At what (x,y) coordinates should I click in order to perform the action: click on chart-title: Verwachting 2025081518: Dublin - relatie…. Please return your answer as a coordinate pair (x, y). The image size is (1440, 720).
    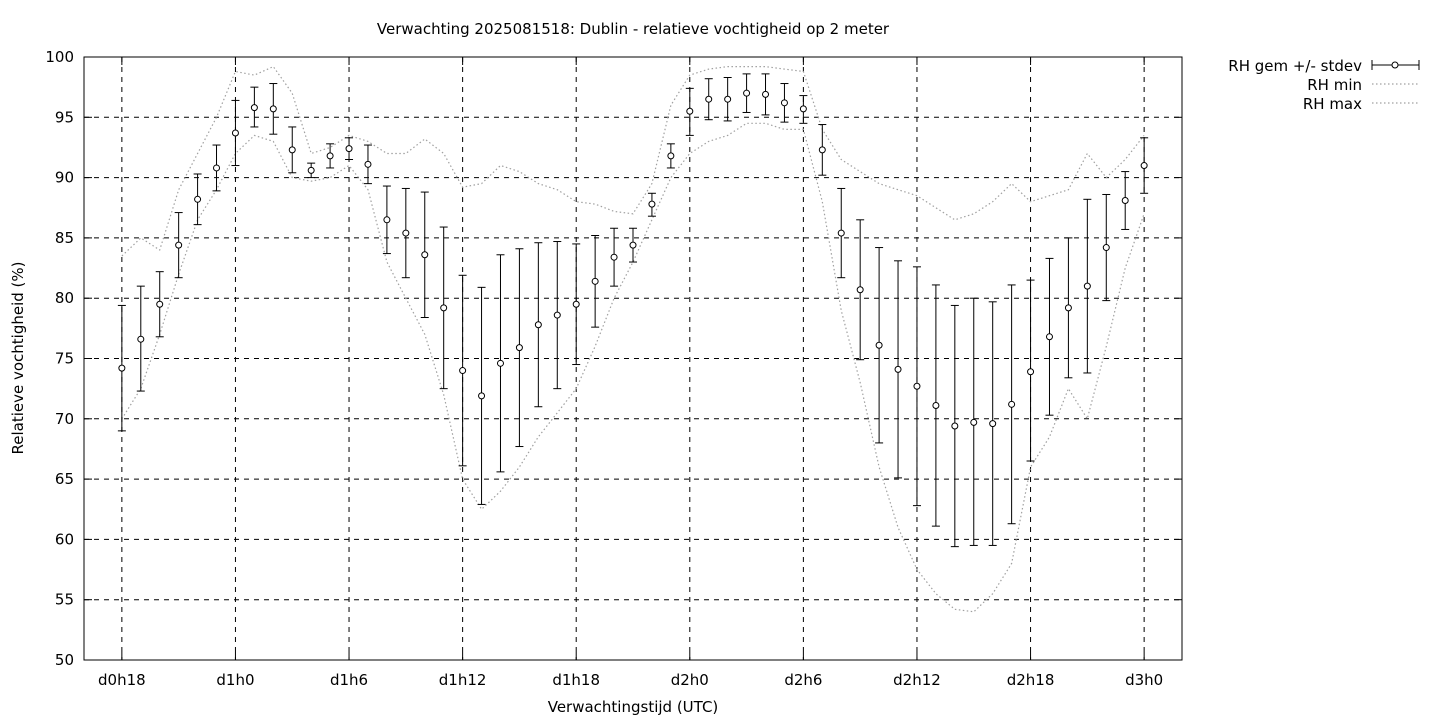
    Looking at the image, I should click on (633, 29).